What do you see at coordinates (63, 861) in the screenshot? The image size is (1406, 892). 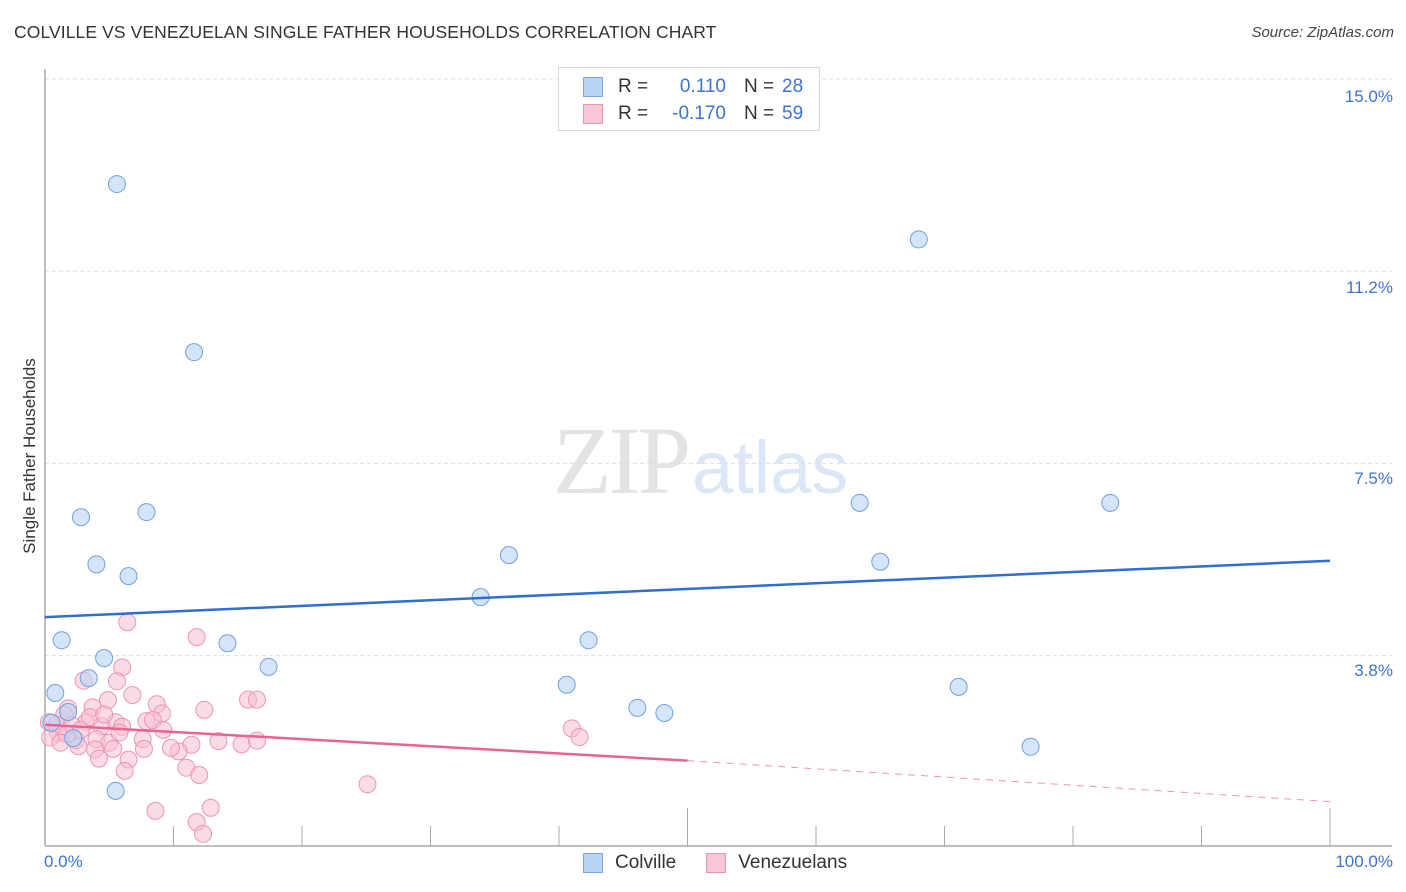 I see `x-tick-0: 0.0%` at bounding box center [63, 861].